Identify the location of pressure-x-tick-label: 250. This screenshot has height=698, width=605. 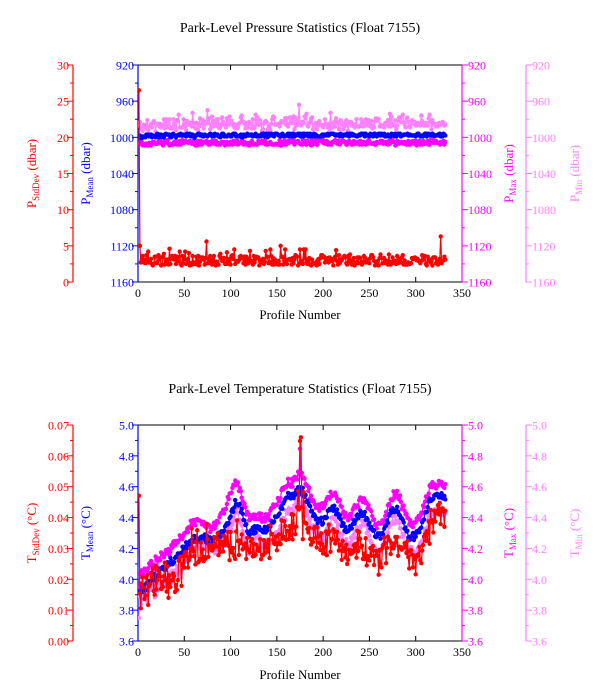
(369, 293).